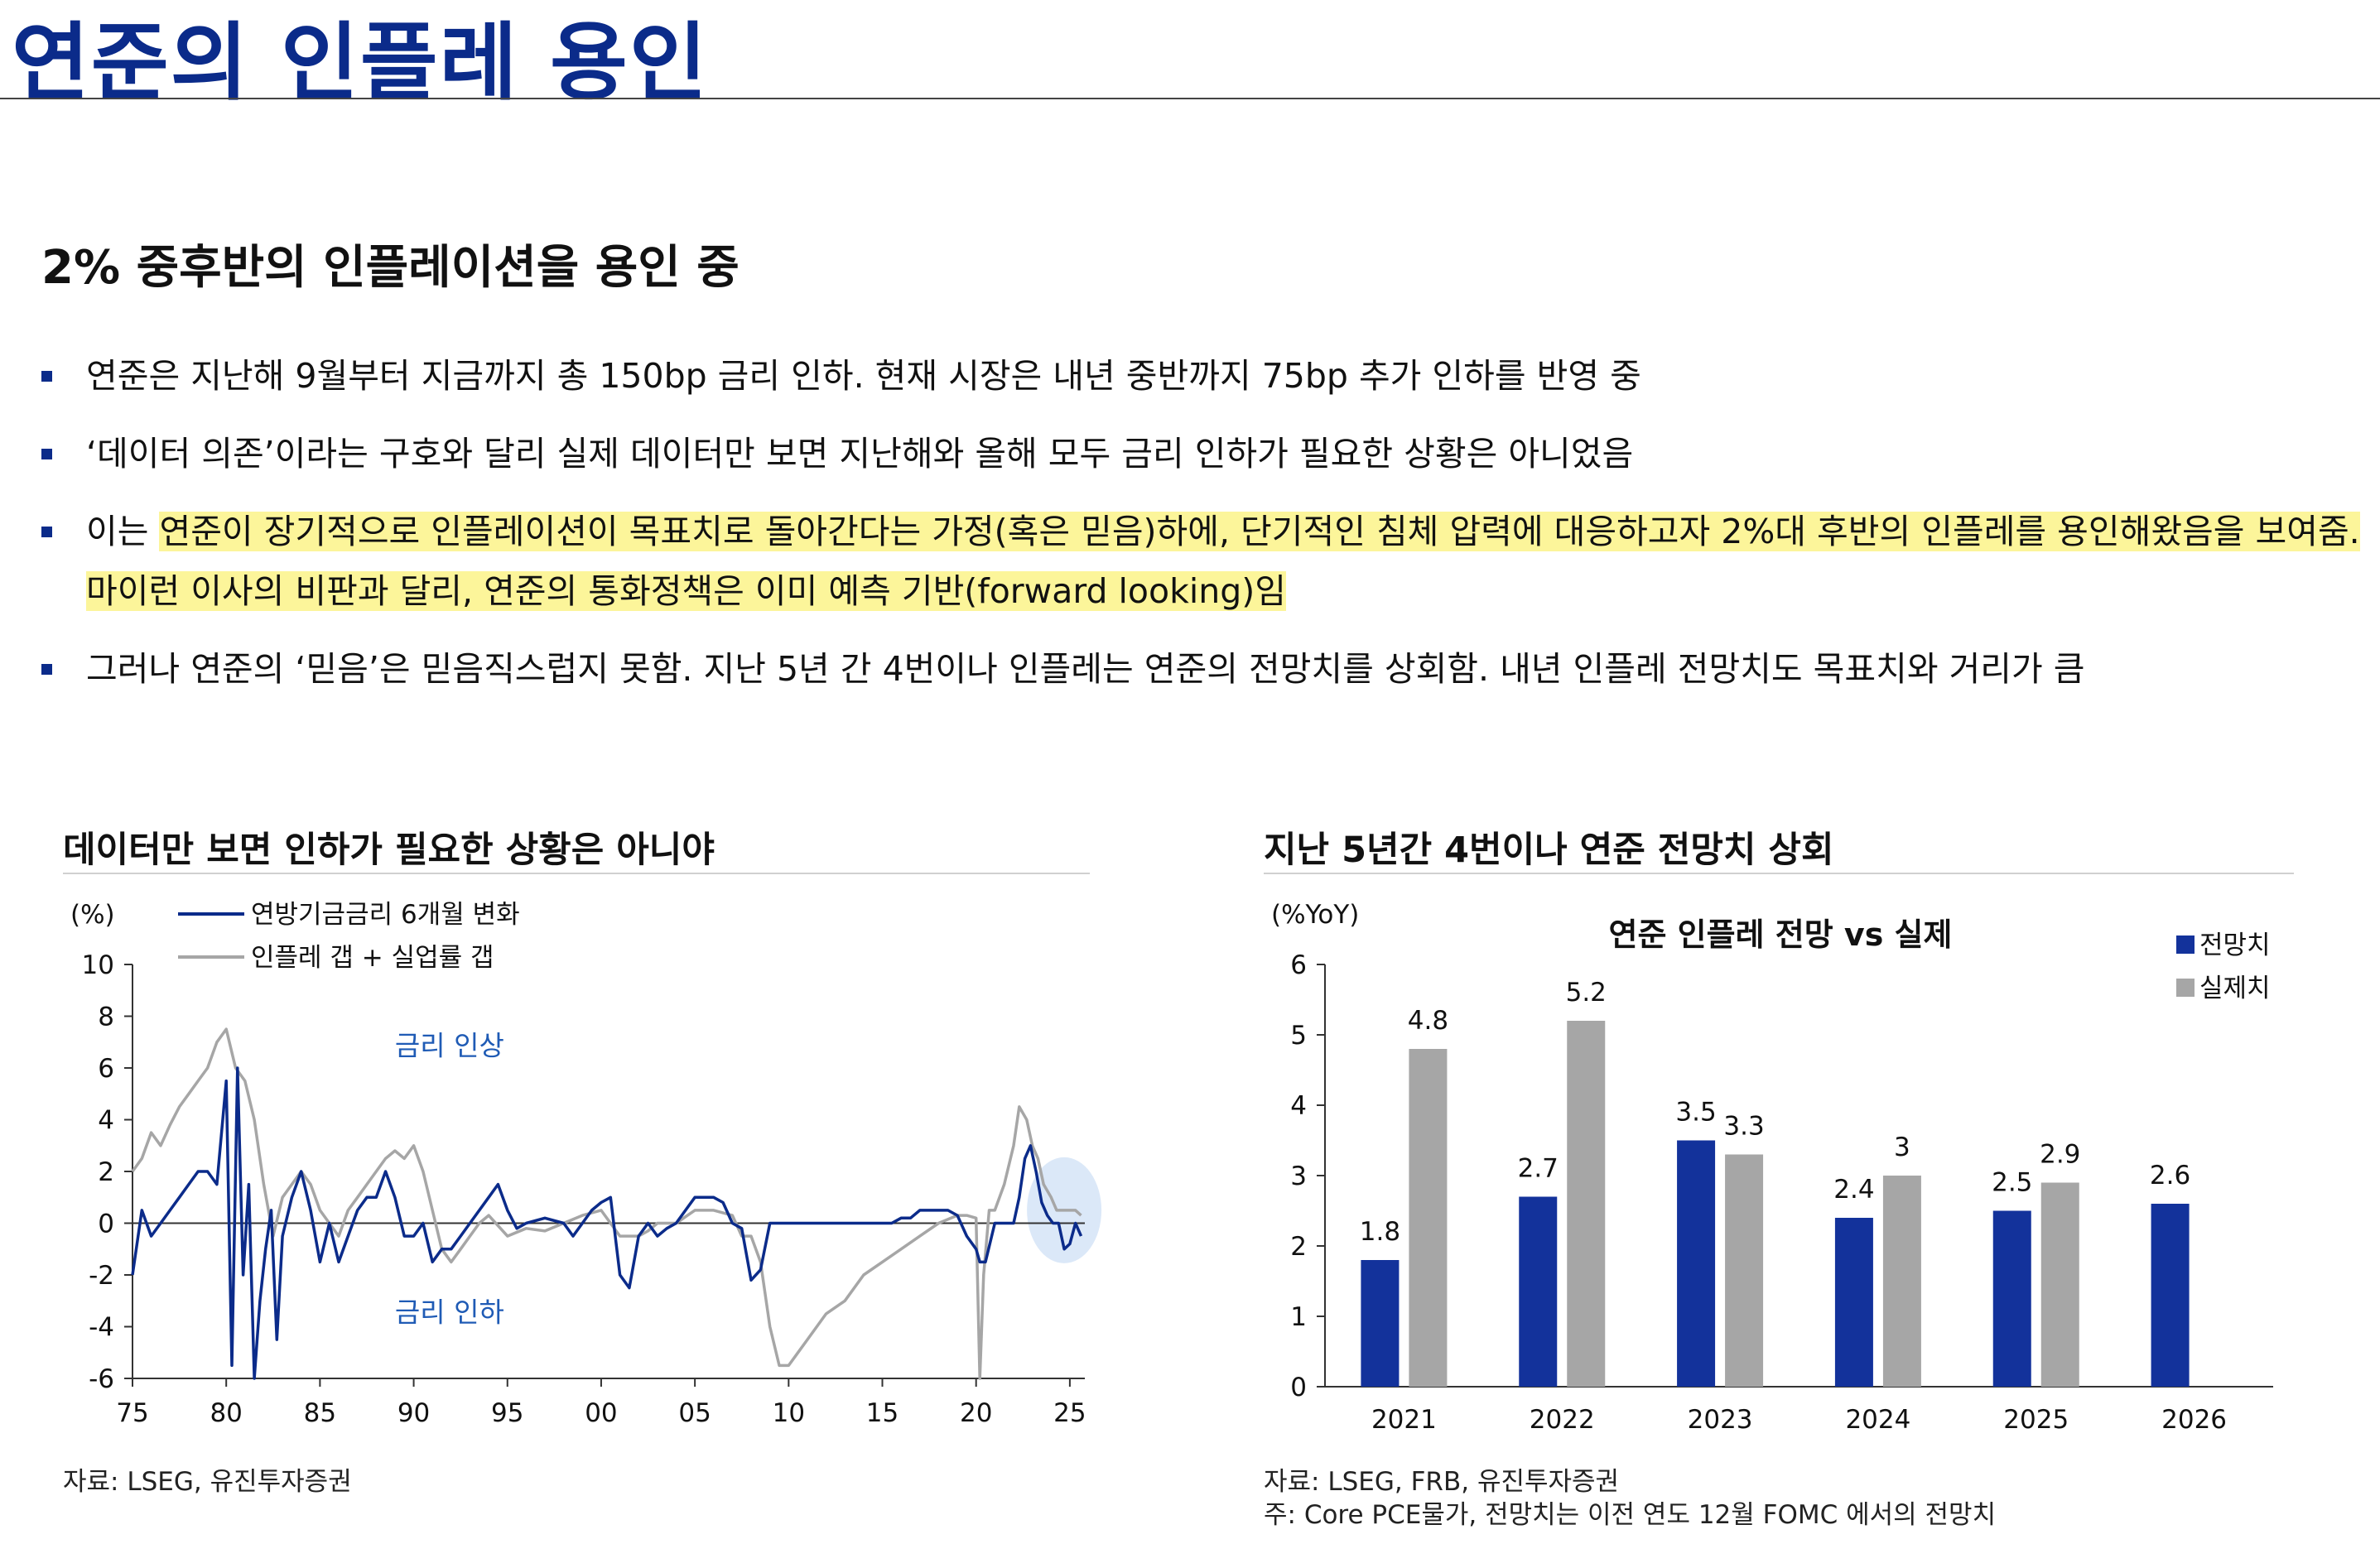 Image resolution: width=2380 pixels, height=1568 pixels. I want to click on right-chart-title: 지난 5년간 4번이나 연준 전망치 상회, so click(1549, 850).